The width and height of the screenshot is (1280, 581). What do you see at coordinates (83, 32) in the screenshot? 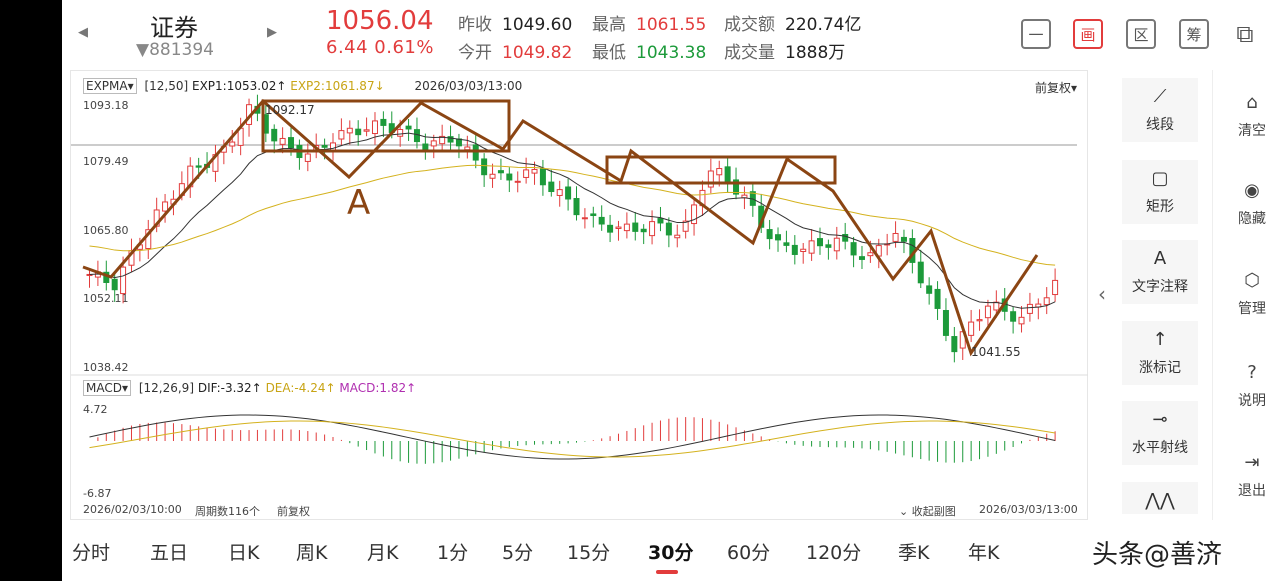
I see `prev-stock-icon: ◀` at bounding box center [83, 32].